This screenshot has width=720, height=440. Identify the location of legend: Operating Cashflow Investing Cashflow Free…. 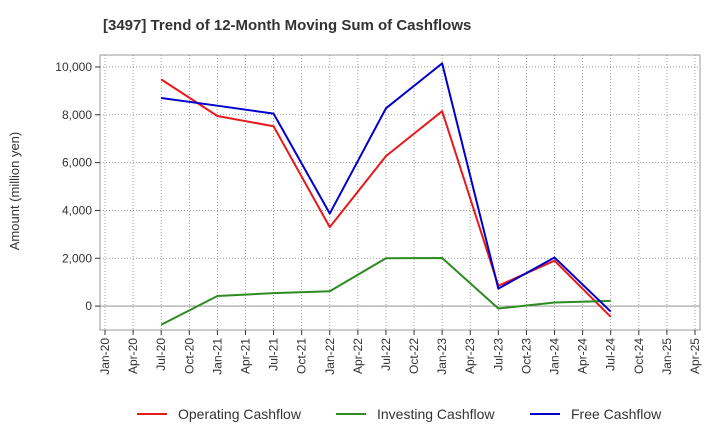
(399, 414).